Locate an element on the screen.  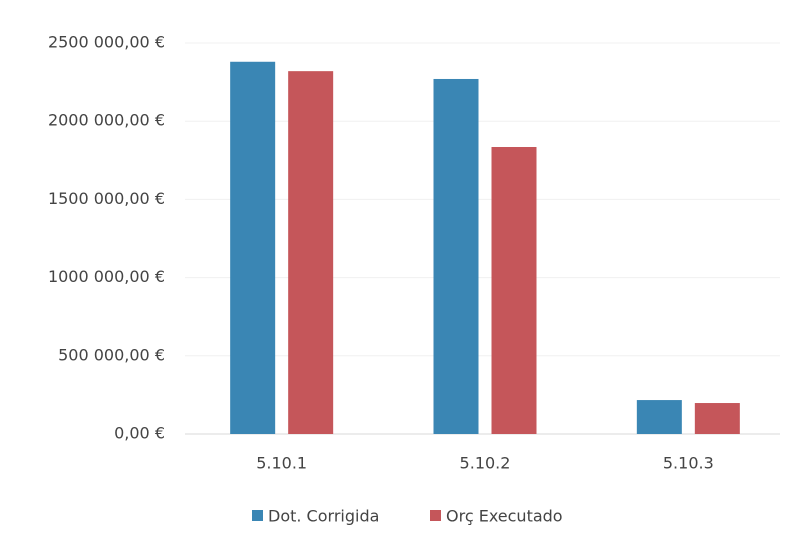
x-tick-label: 5.10.1 is located at coordinates (281, 463).